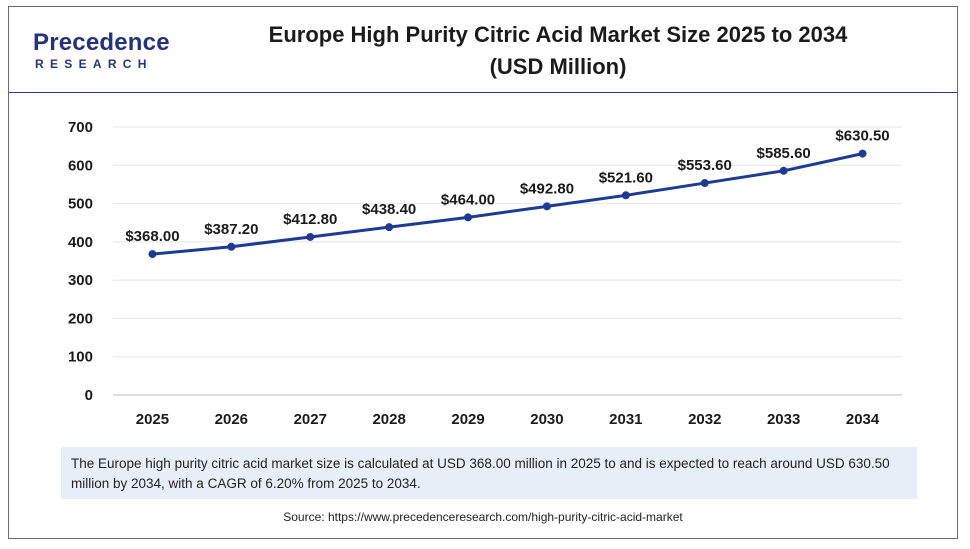 This screenshot has height=549, width=970. What do you see at coordinates (626, 177) in the screenshot?
I see `data-label: $521.60` at bounding box center [626, 177].